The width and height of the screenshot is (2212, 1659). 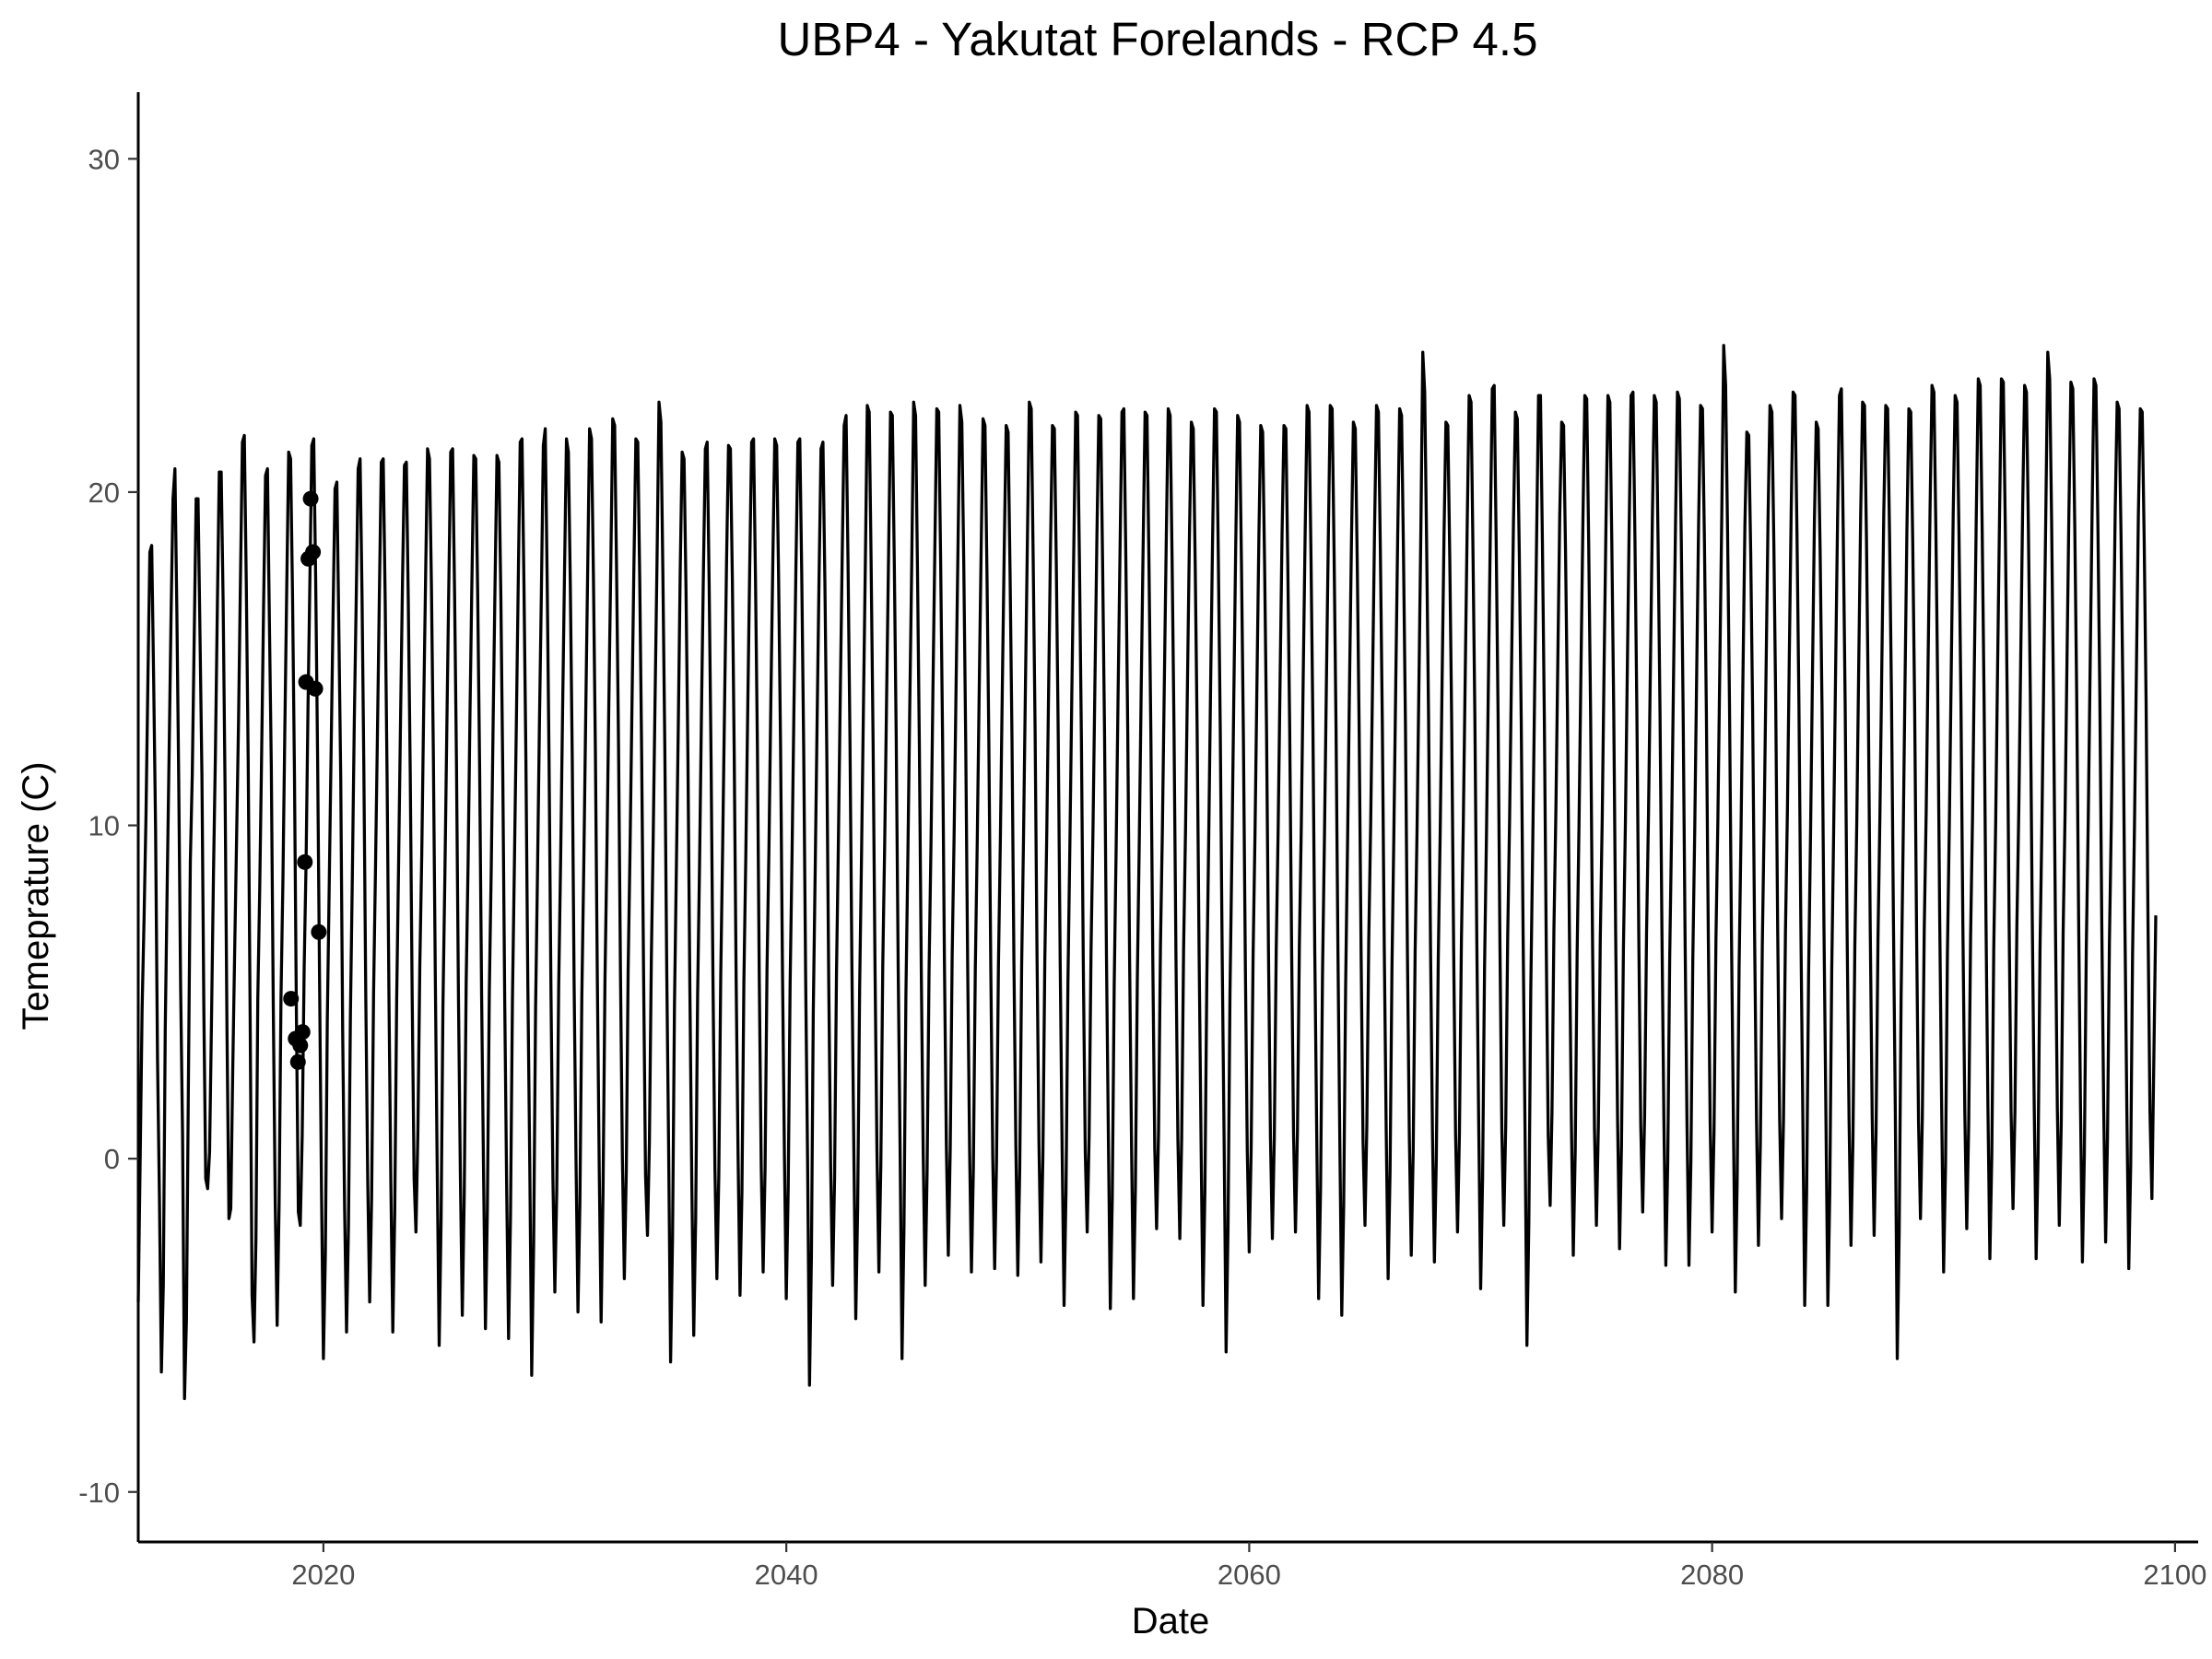 I want to click on y-tick-label: 30, so click(x=104, y=159).